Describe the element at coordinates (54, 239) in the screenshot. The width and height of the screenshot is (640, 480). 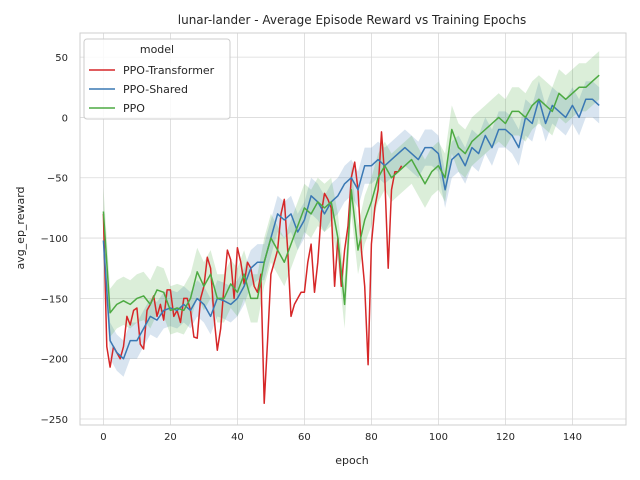
I see `y-tick-label: −100` at that location.